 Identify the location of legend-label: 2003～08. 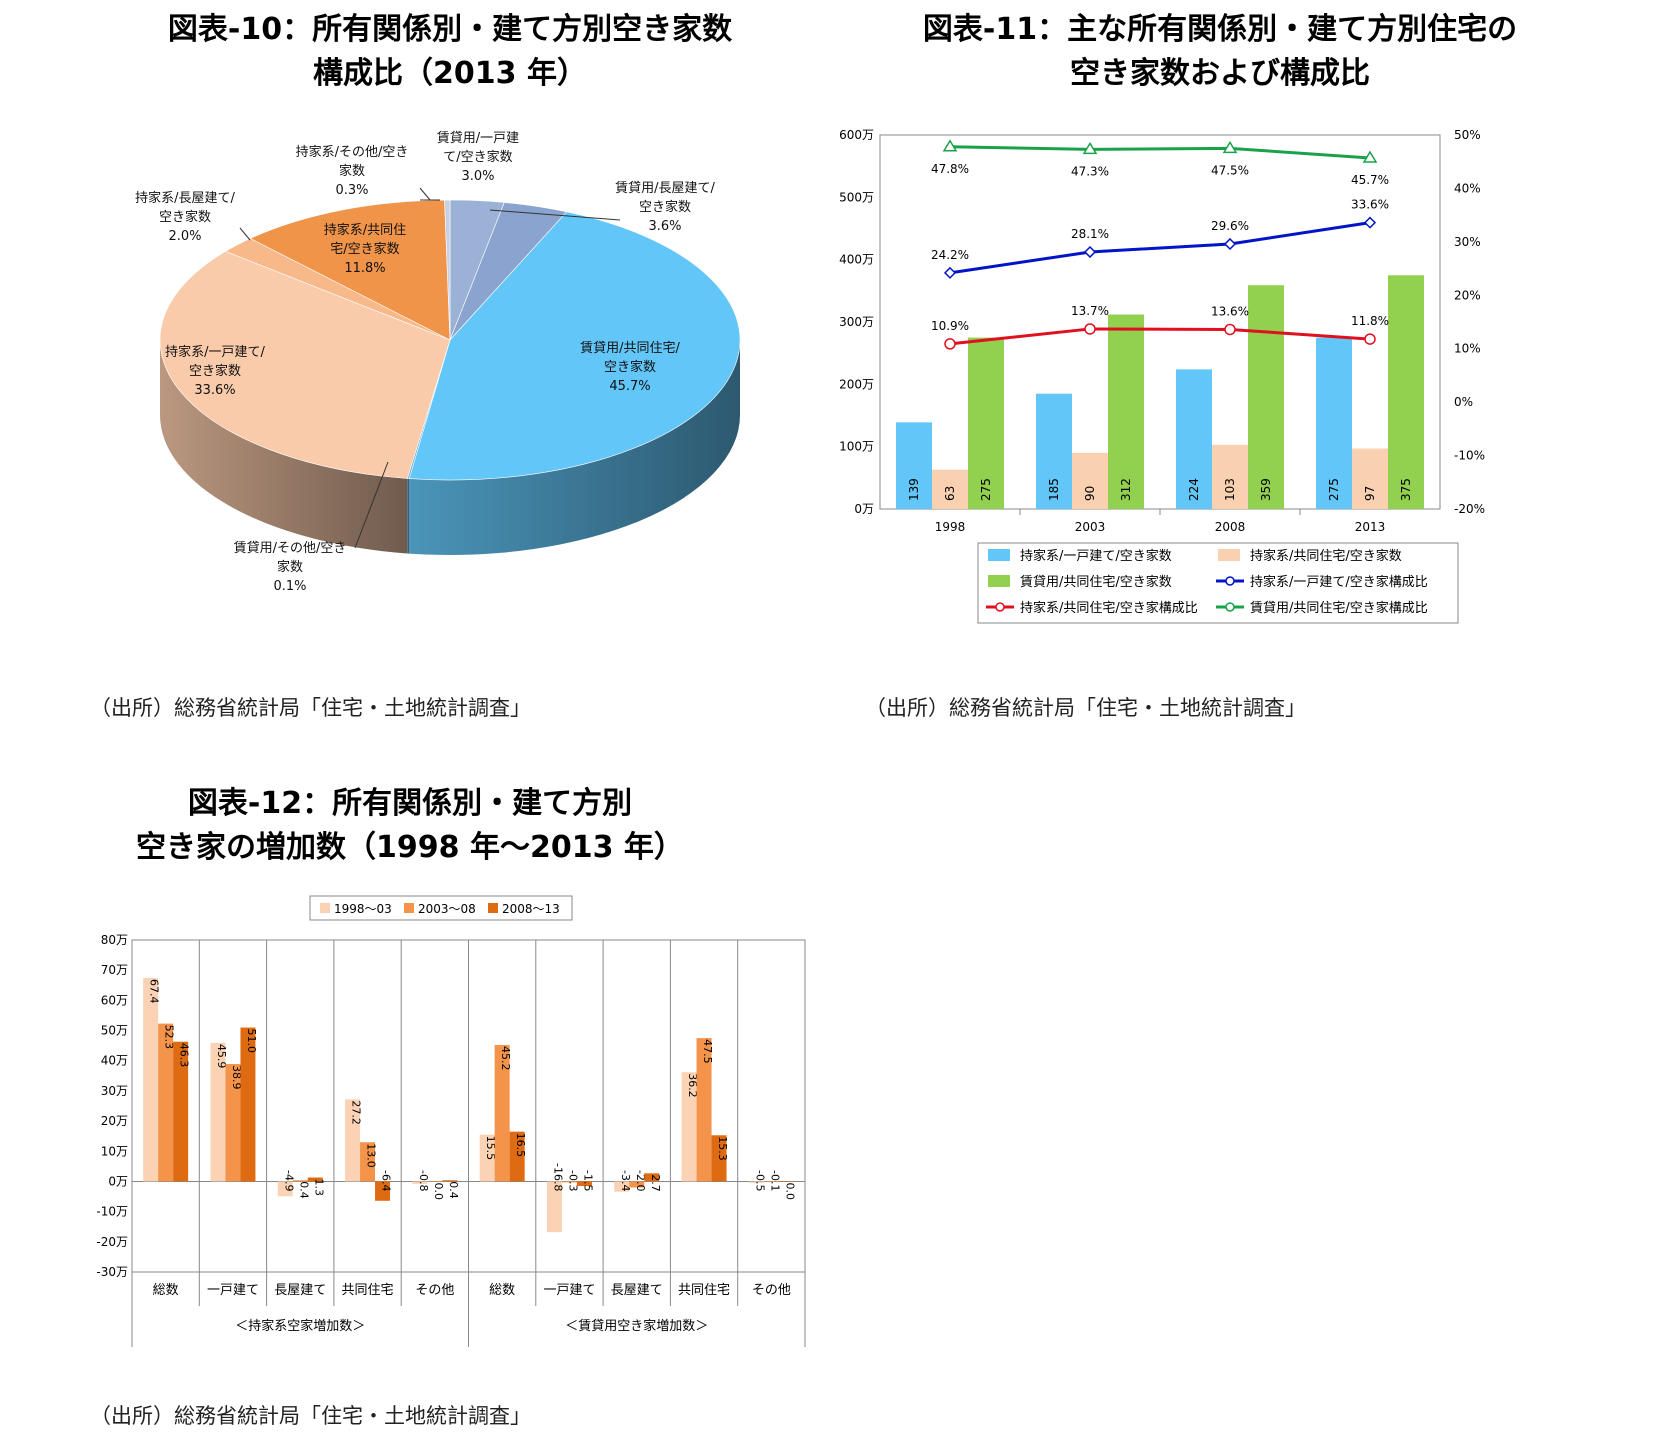
(447, 909).